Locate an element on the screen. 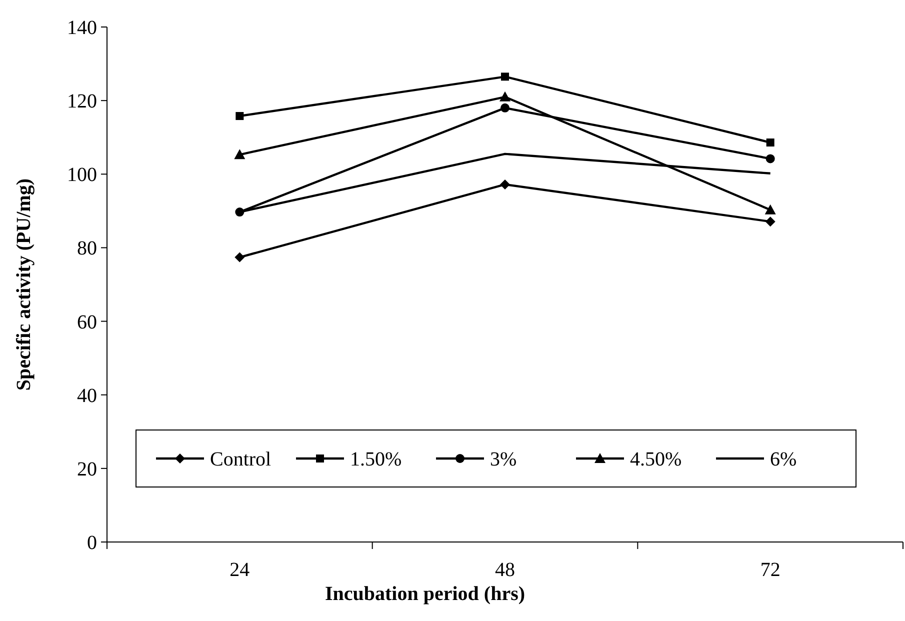  legend-label: 1.50% is located at coordinates (376, 459).